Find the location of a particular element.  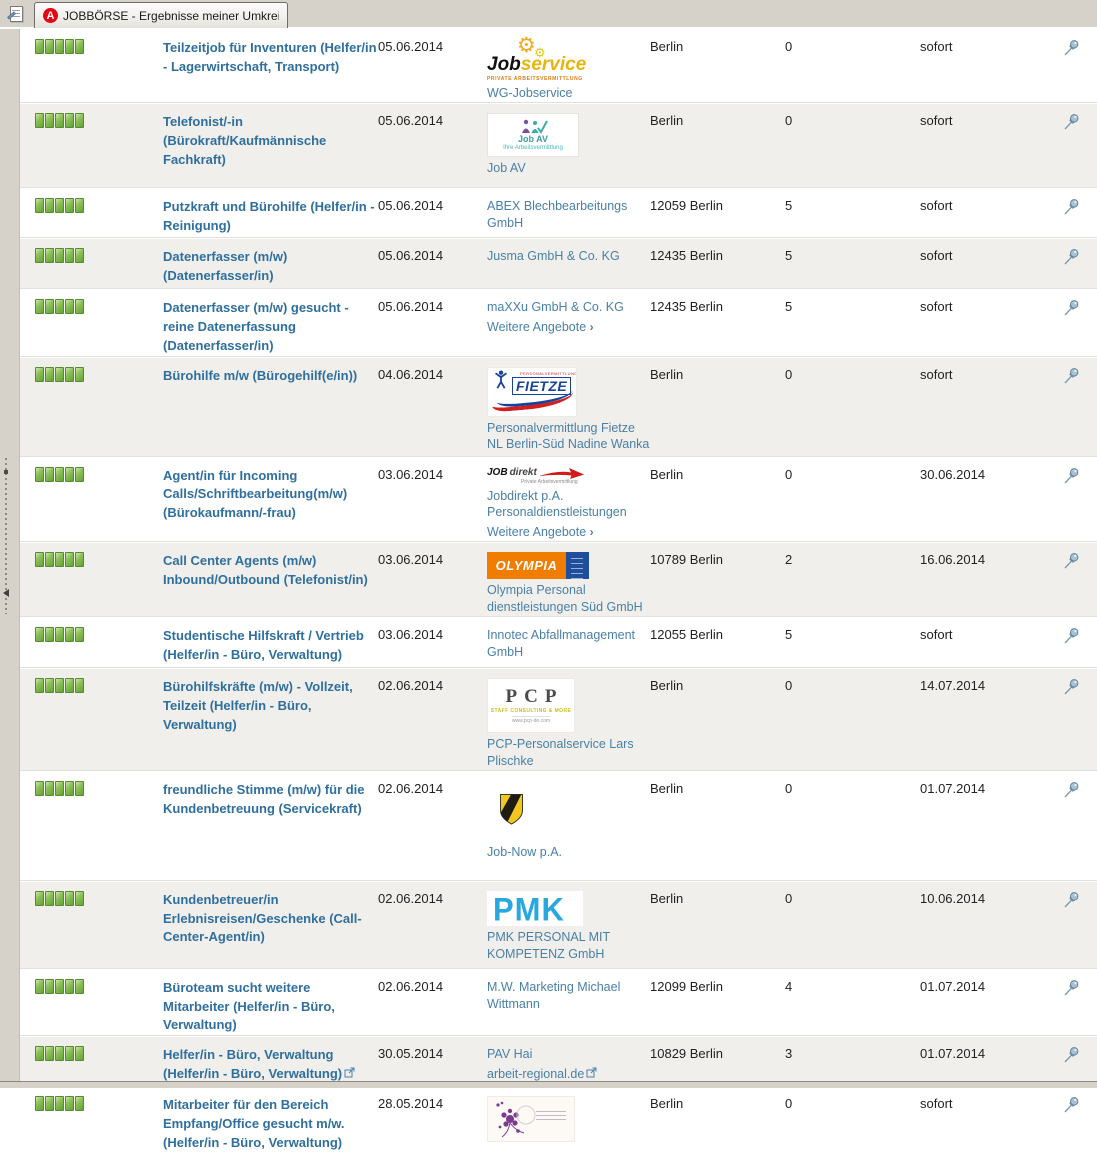

company-link: PCP-Personalservice Lars Plischke is located at coordinates (568, 753).